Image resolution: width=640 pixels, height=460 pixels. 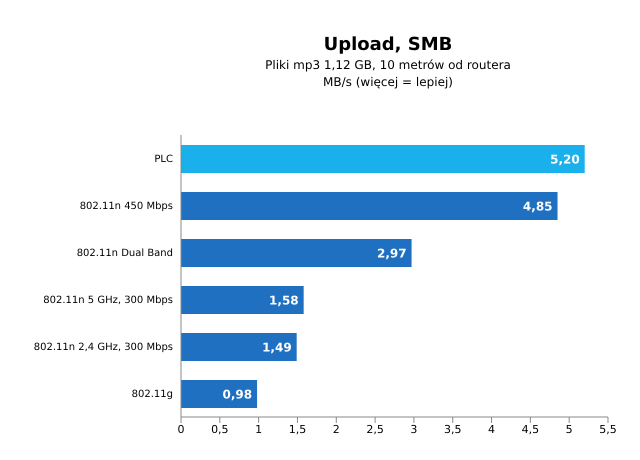 I want to click on y-tick-label: PLC, so click(x=164, y=160).